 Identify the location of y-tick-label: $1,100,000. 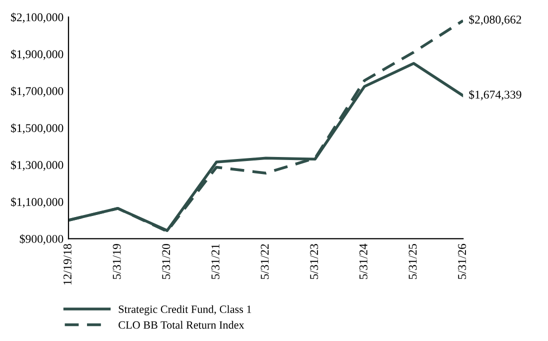
(37, 202).